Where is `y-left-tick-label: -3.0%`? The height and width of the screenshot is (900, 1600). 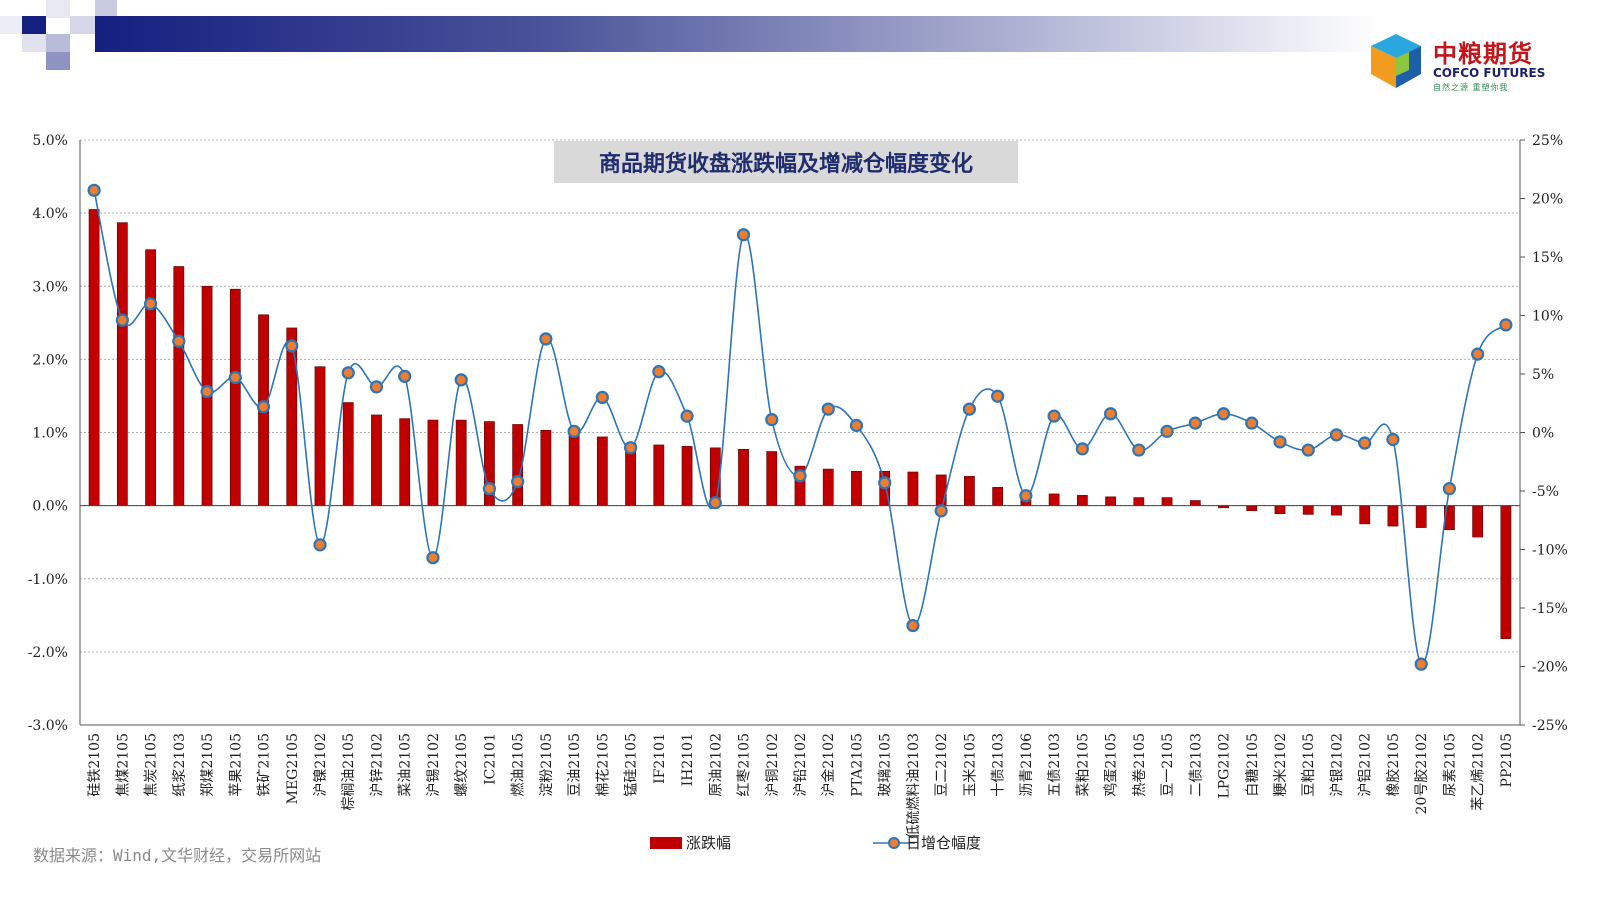 y-left-tick-label: -3.0% is located at coordinates (48, 726).